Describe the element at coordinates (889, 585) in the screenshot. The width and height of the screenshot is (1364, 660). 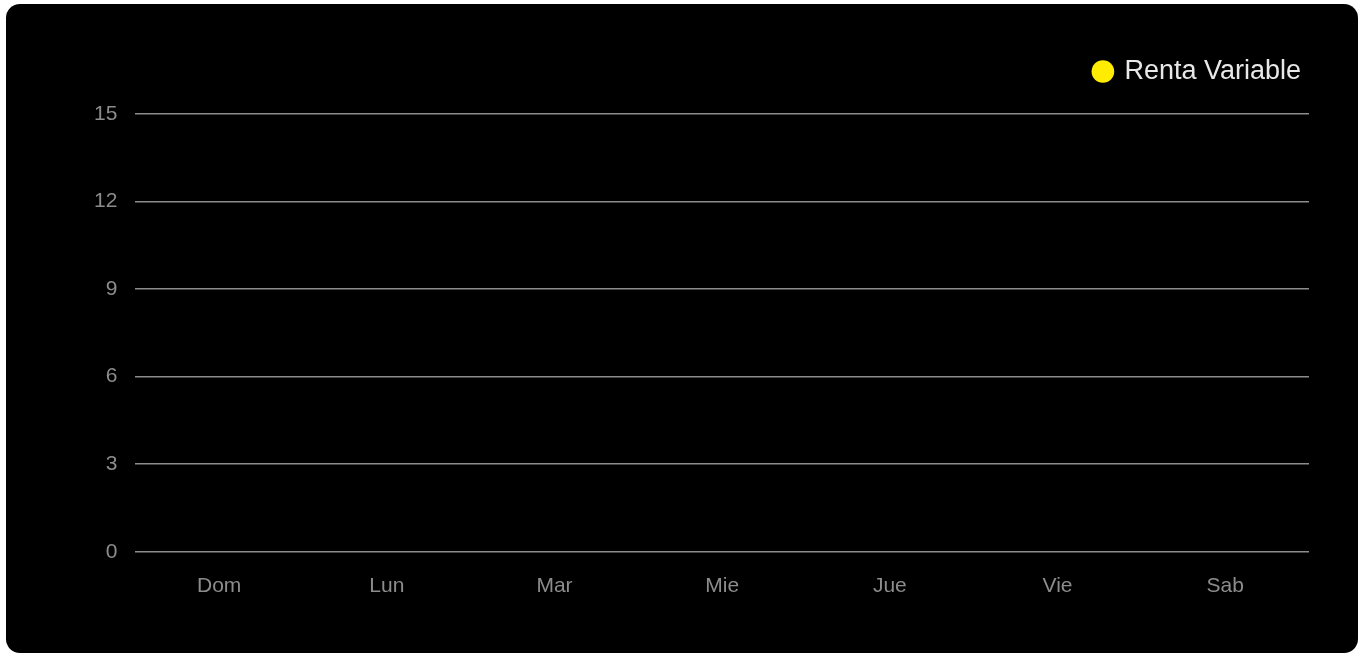
I see `x-tick-label: Jue` at that location.